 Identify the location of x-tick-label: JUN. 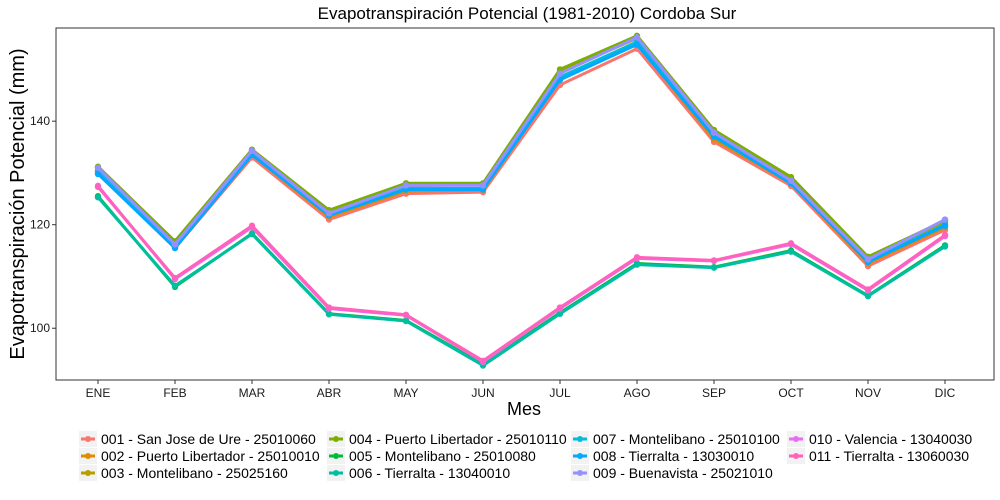
(482, 393).